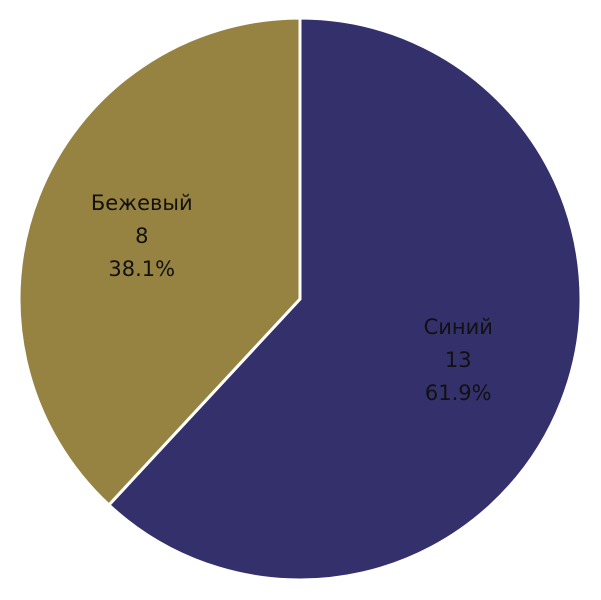 This screenshot has width=601, height=600. Describe the element at coordinates (142, 203) in the screenshot. I see `slice-label-category: Бежевый` at that location.